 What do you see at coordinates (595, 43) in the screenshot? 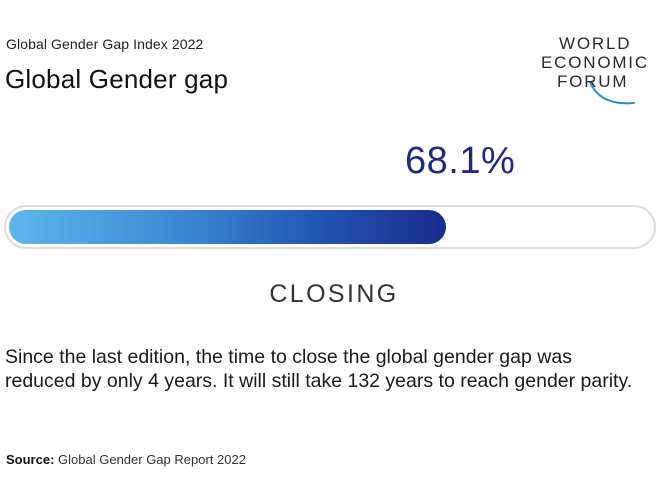
I see `logo-text-world: WORLD` at bounding box center [595, 43].